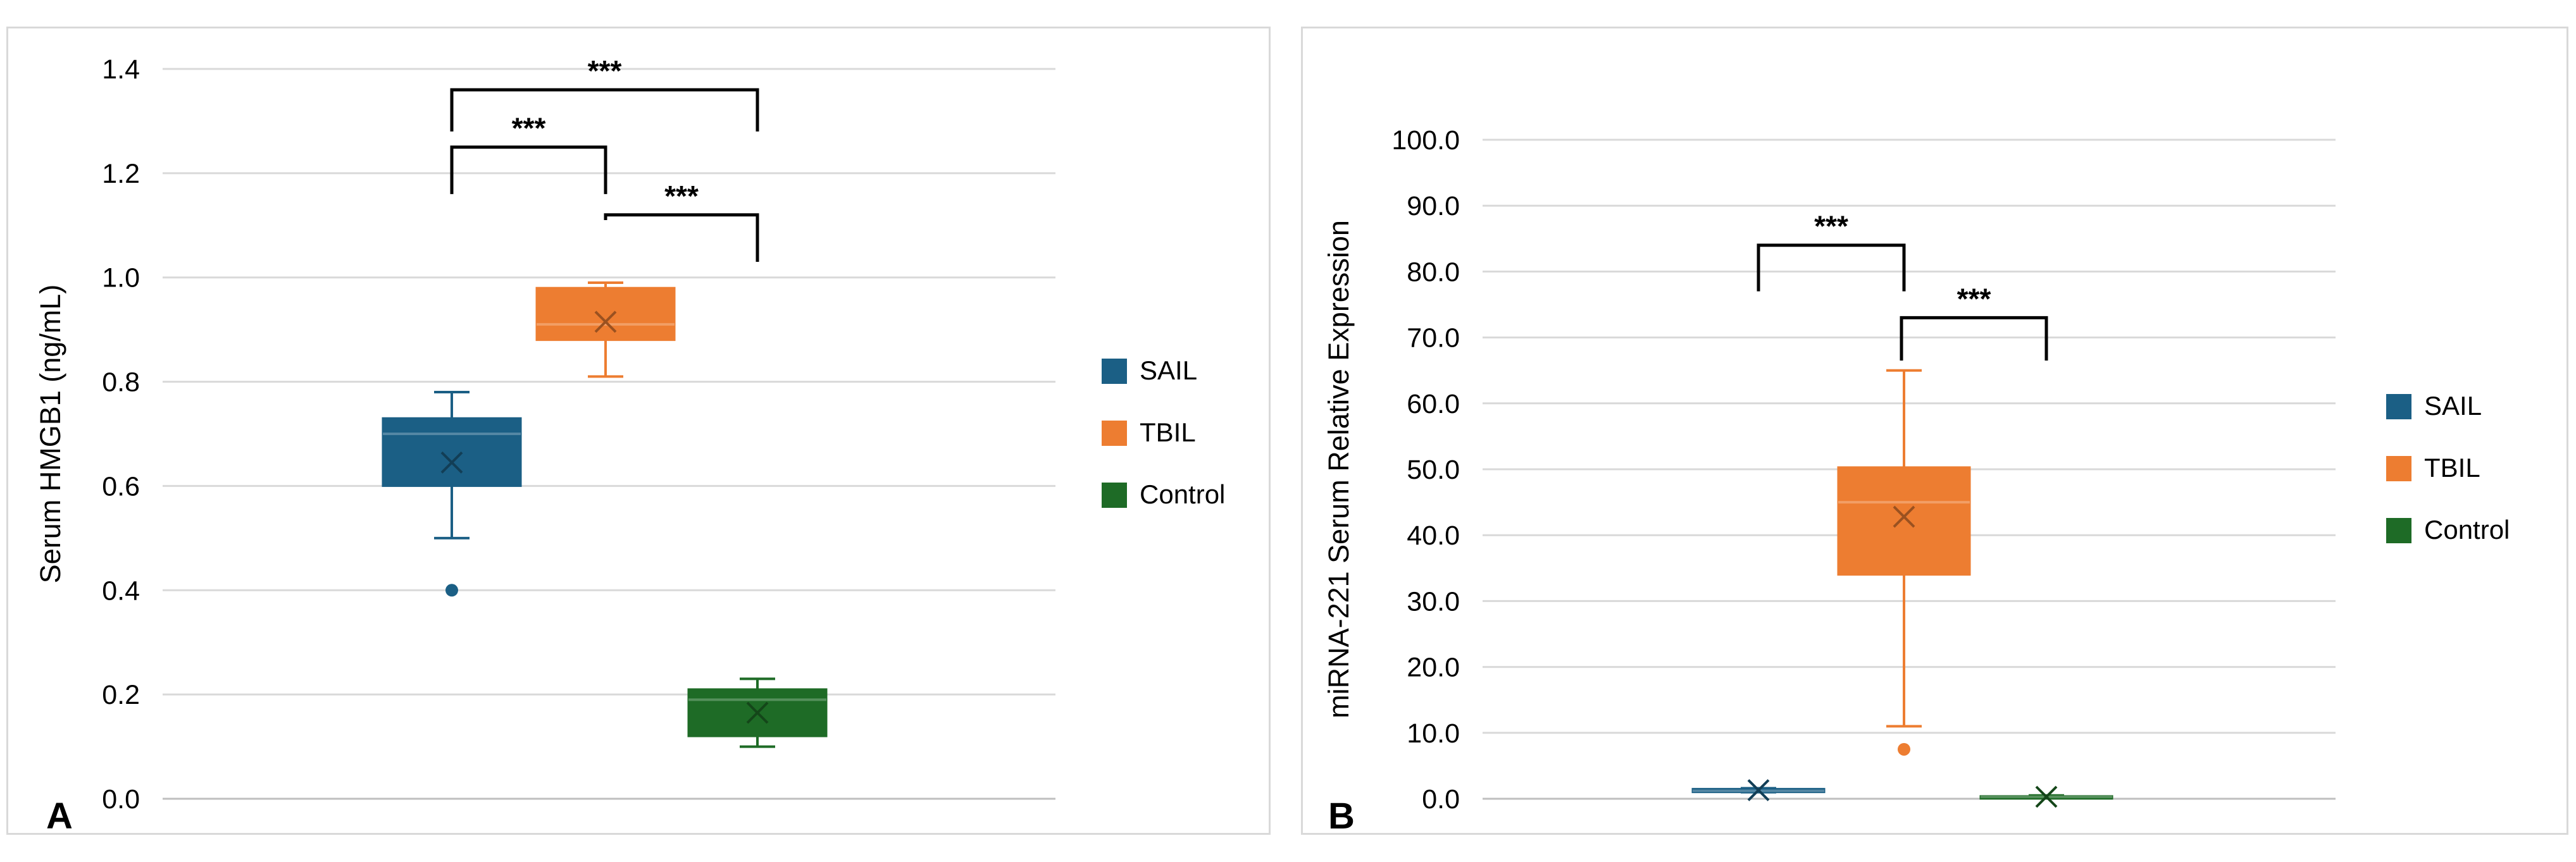  What do you see at coordinates (1433, 602) in the screenshot?
I see `y-tick-label: 30.0` at bounding box center [1433, 602].